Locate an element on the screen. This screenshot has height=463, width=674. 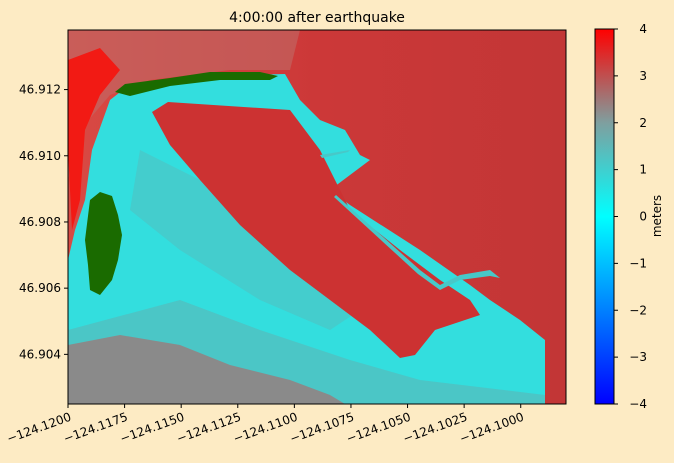
colorbar: −4 −3 −2 −1 0 1 2 3 4 meters is located at coordinates (629, 216).